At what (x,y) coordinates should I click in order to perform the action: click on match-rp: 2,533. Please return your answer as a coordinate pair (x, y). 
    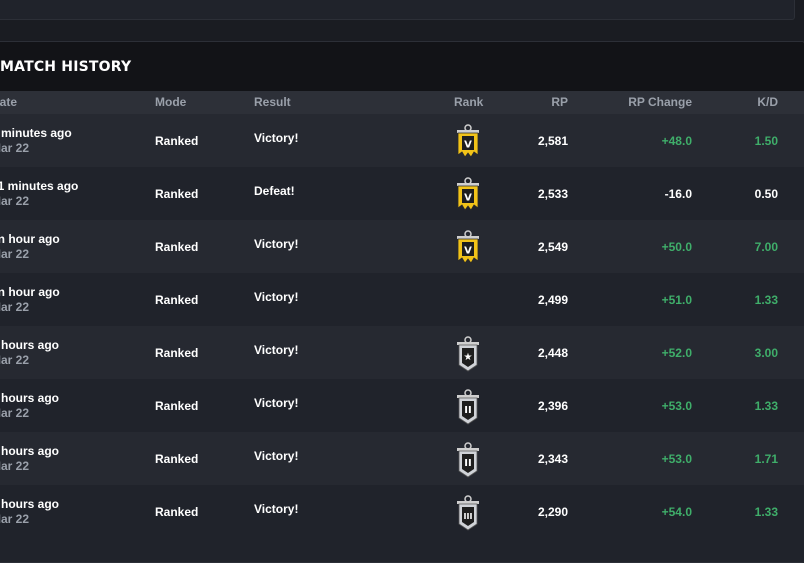
    Looking at the image, I should click on (552, 194).